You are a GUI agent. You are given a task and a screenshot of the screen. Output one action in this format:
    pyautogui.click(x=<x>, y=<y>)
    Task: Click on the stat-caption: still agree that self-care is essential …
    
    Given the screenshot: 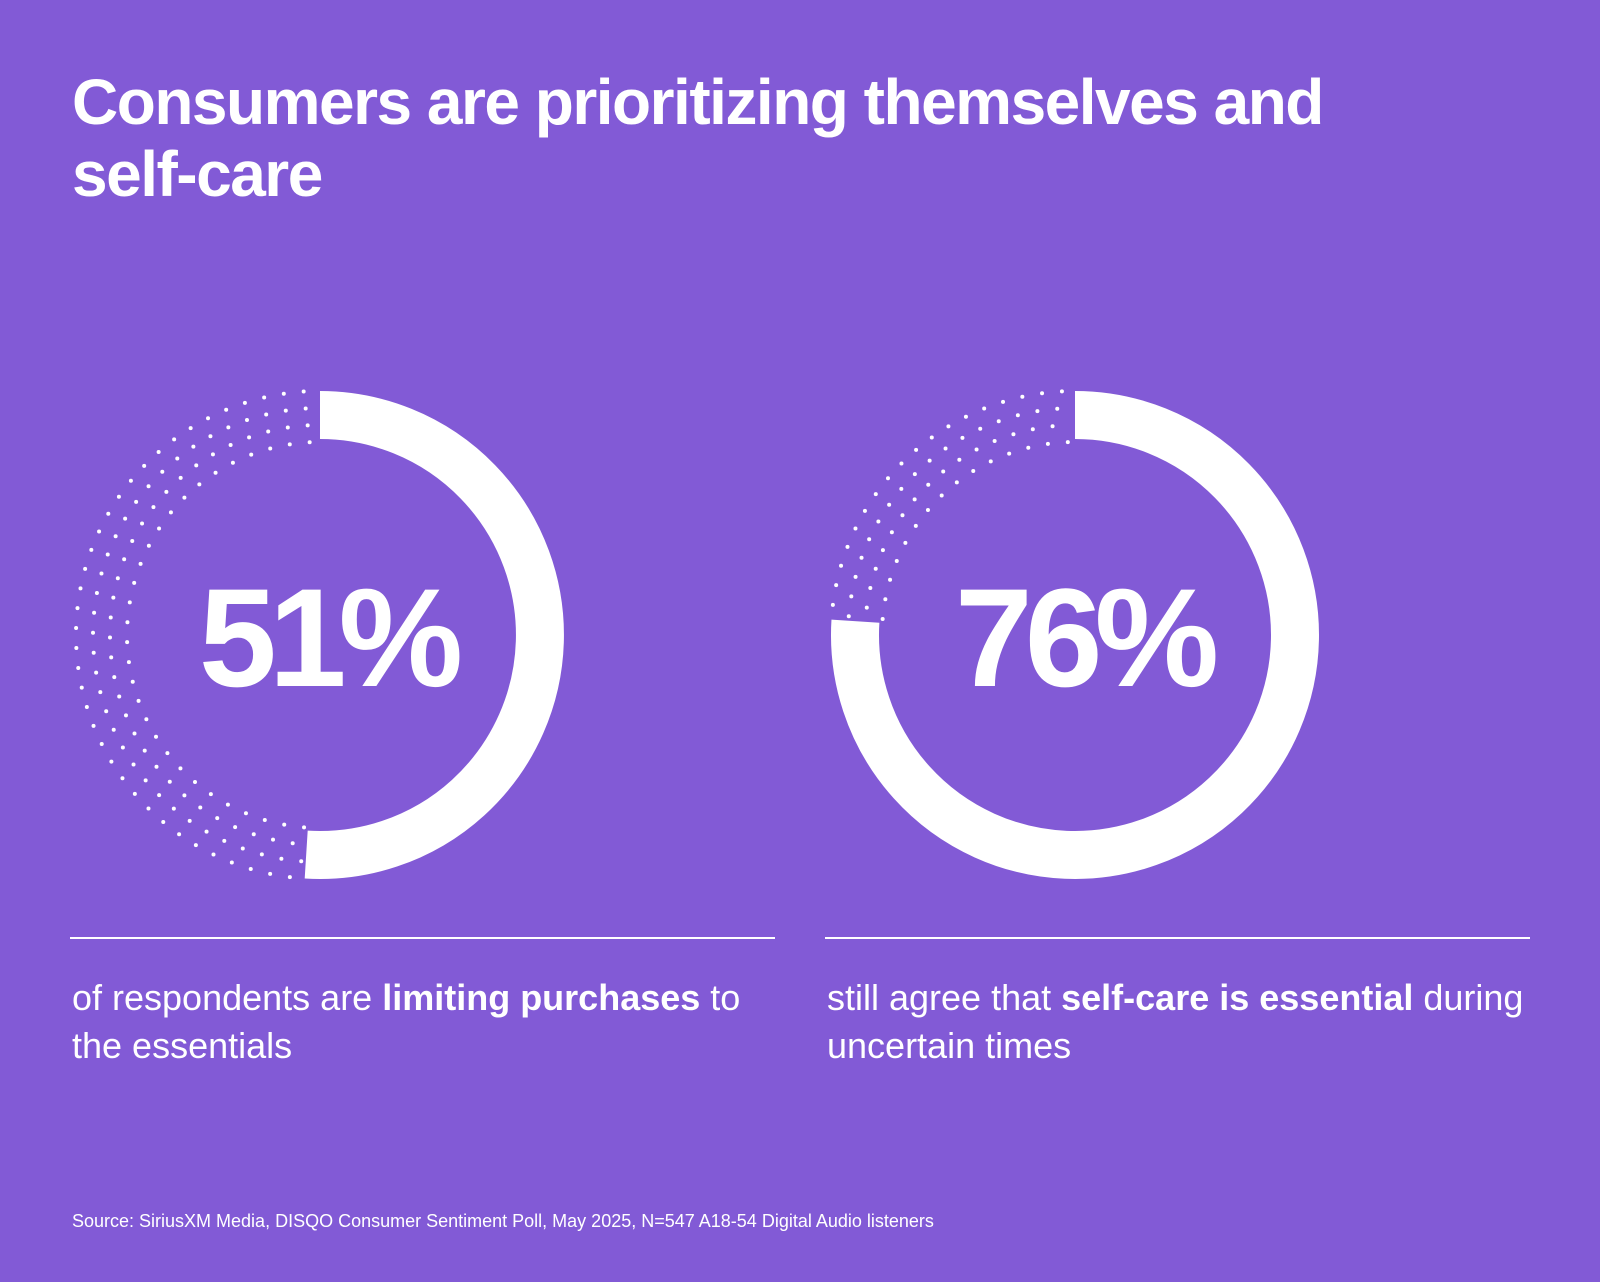 What is the action you would take?
    pyautogui.click(x=1177, y=1022)
    